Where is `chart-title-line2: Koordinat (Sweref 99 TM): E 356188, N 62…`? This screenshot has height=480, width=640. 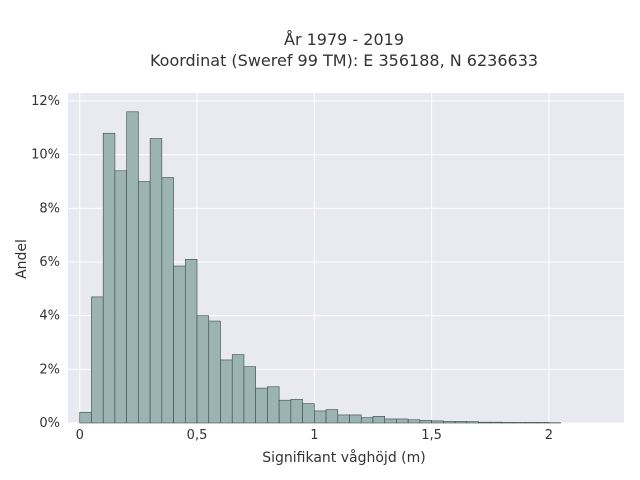
chart-title-line2: Koordinat (Sweref 99 TM): E 356188, N 62… is located at coordinates (344, 60).